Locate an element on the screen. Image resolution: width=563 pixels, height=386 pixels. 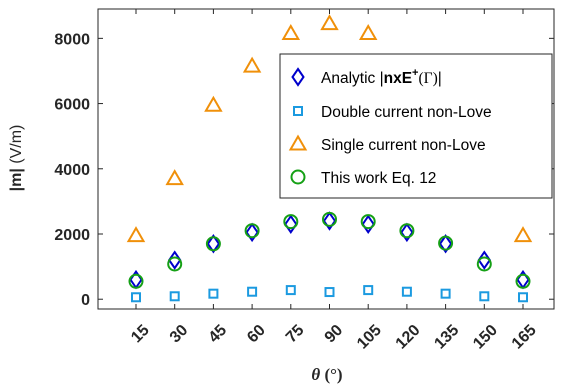
x-tick-label: 15 is located at coordinates (140, 334).